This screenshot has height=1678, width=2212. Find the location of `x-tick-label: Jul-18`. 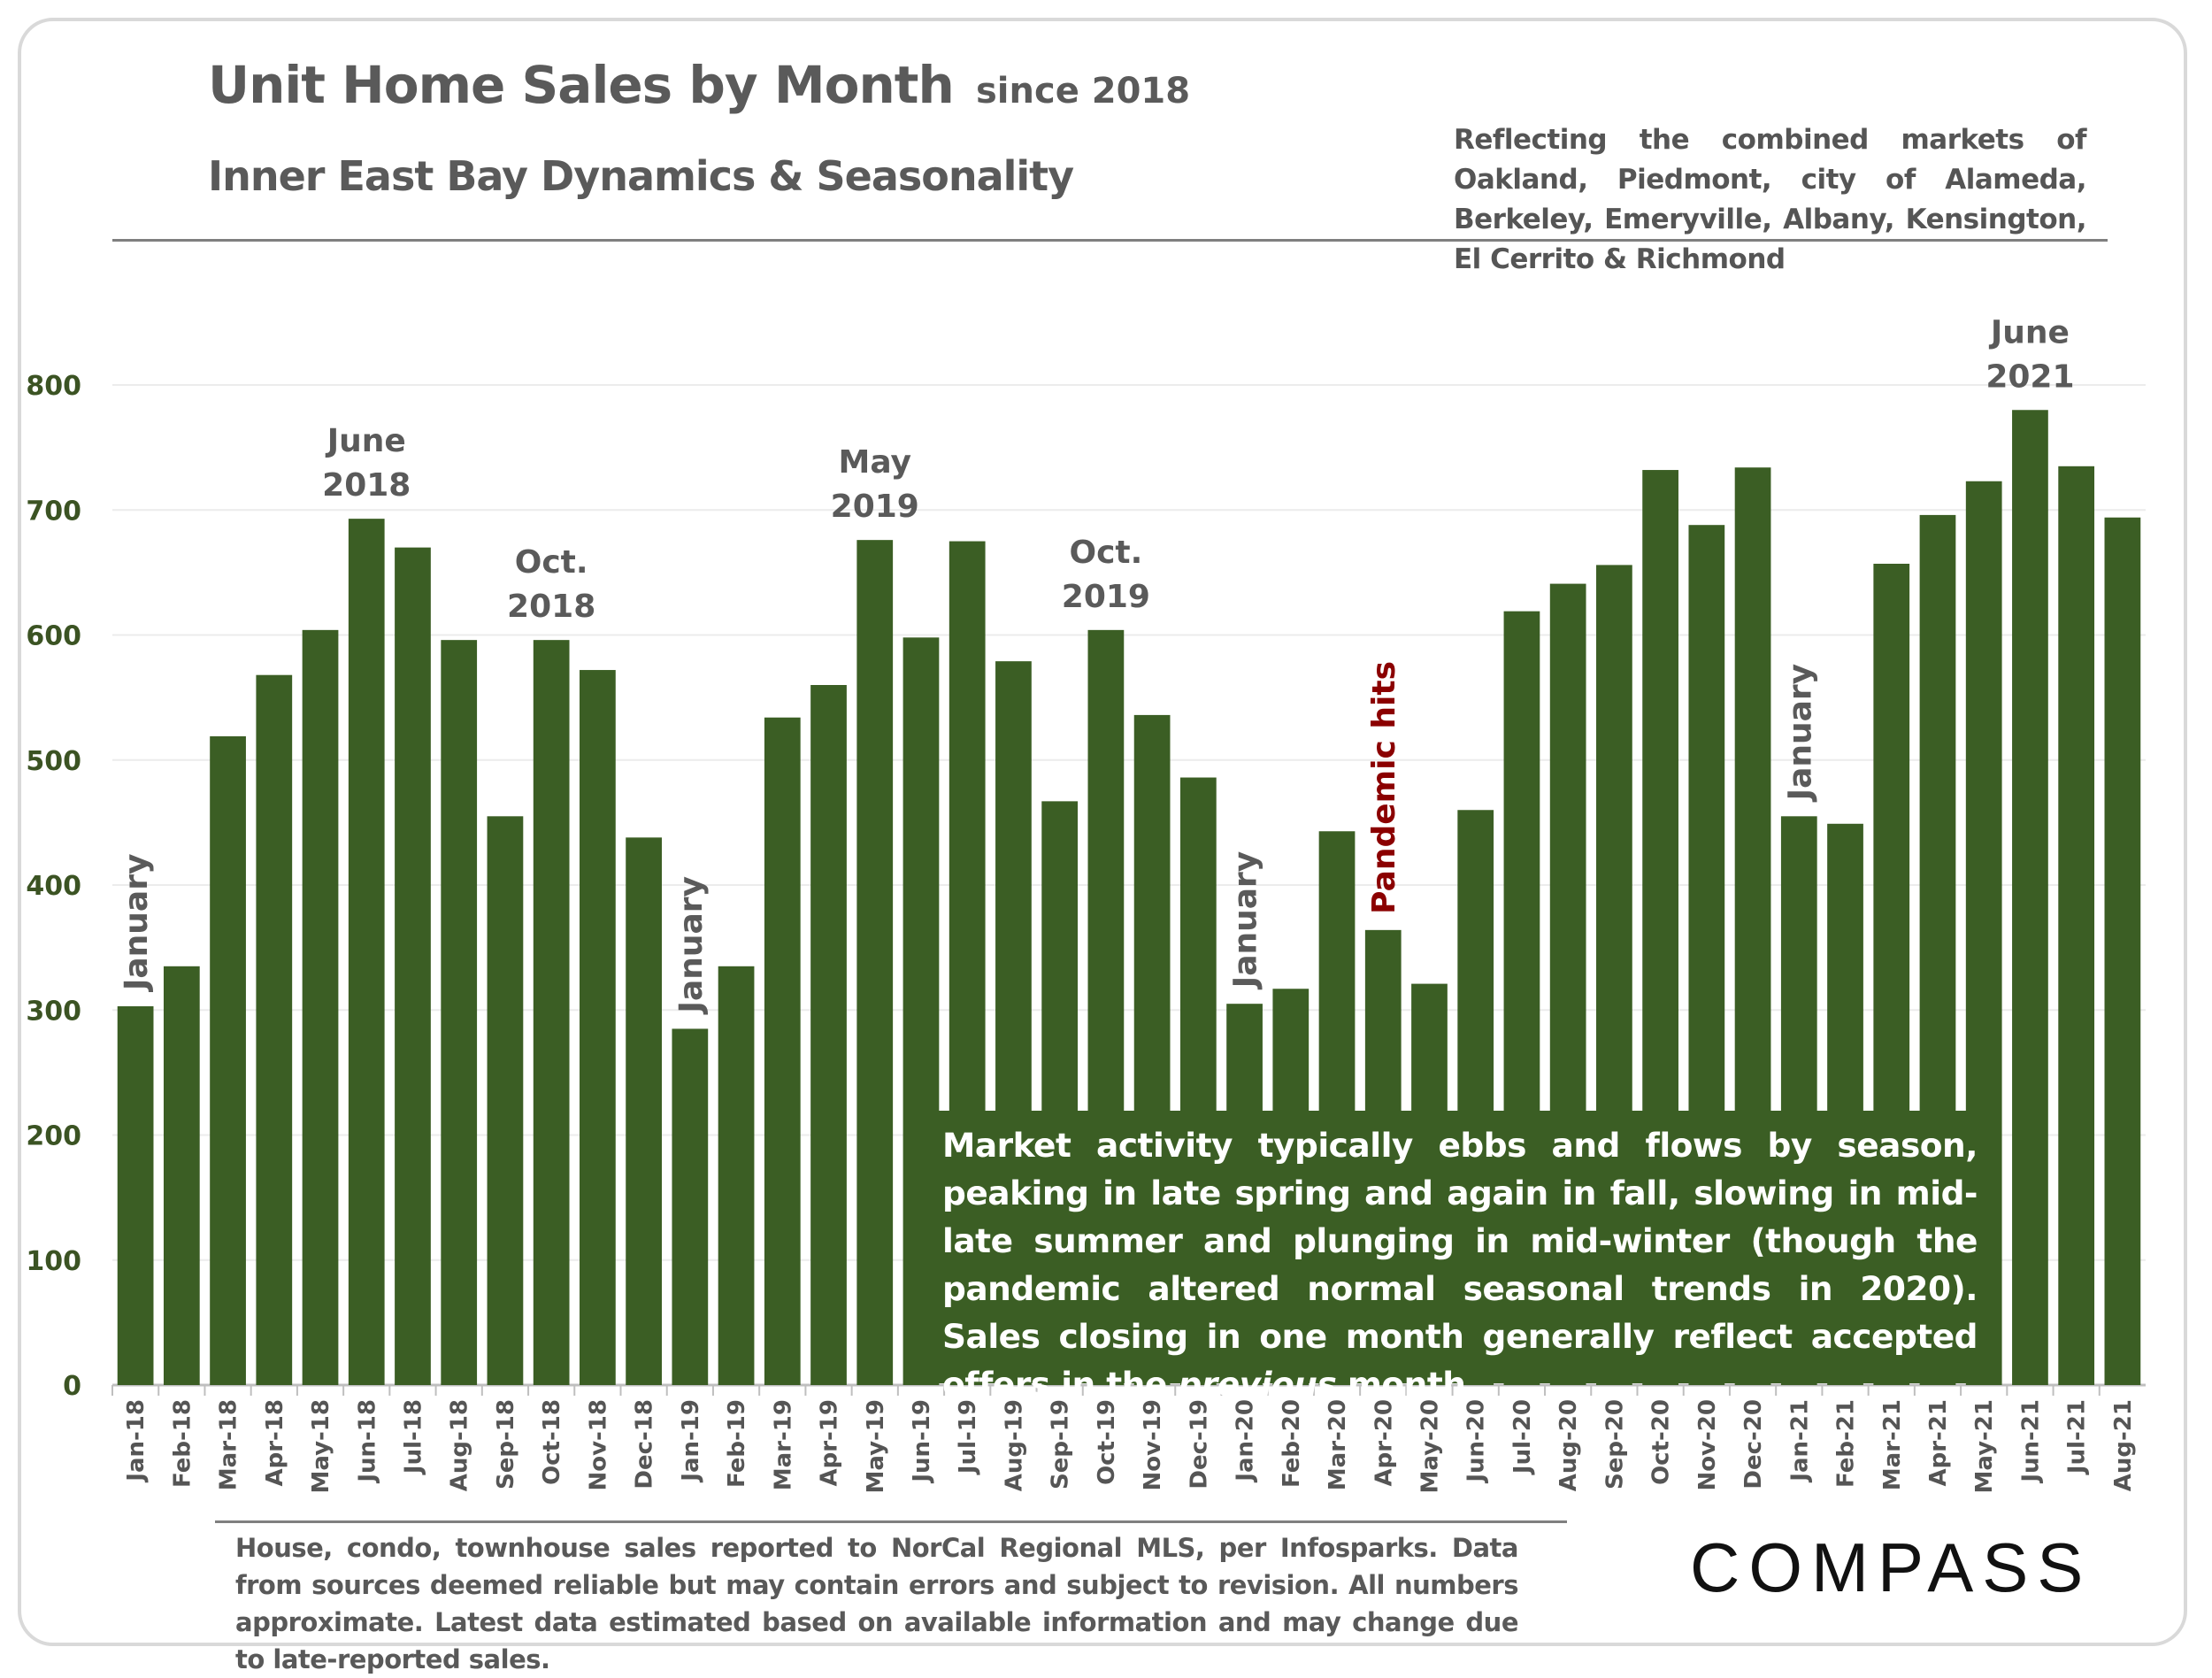

x-tick-label: Jul-18 is located at coordinates (413, 1437).